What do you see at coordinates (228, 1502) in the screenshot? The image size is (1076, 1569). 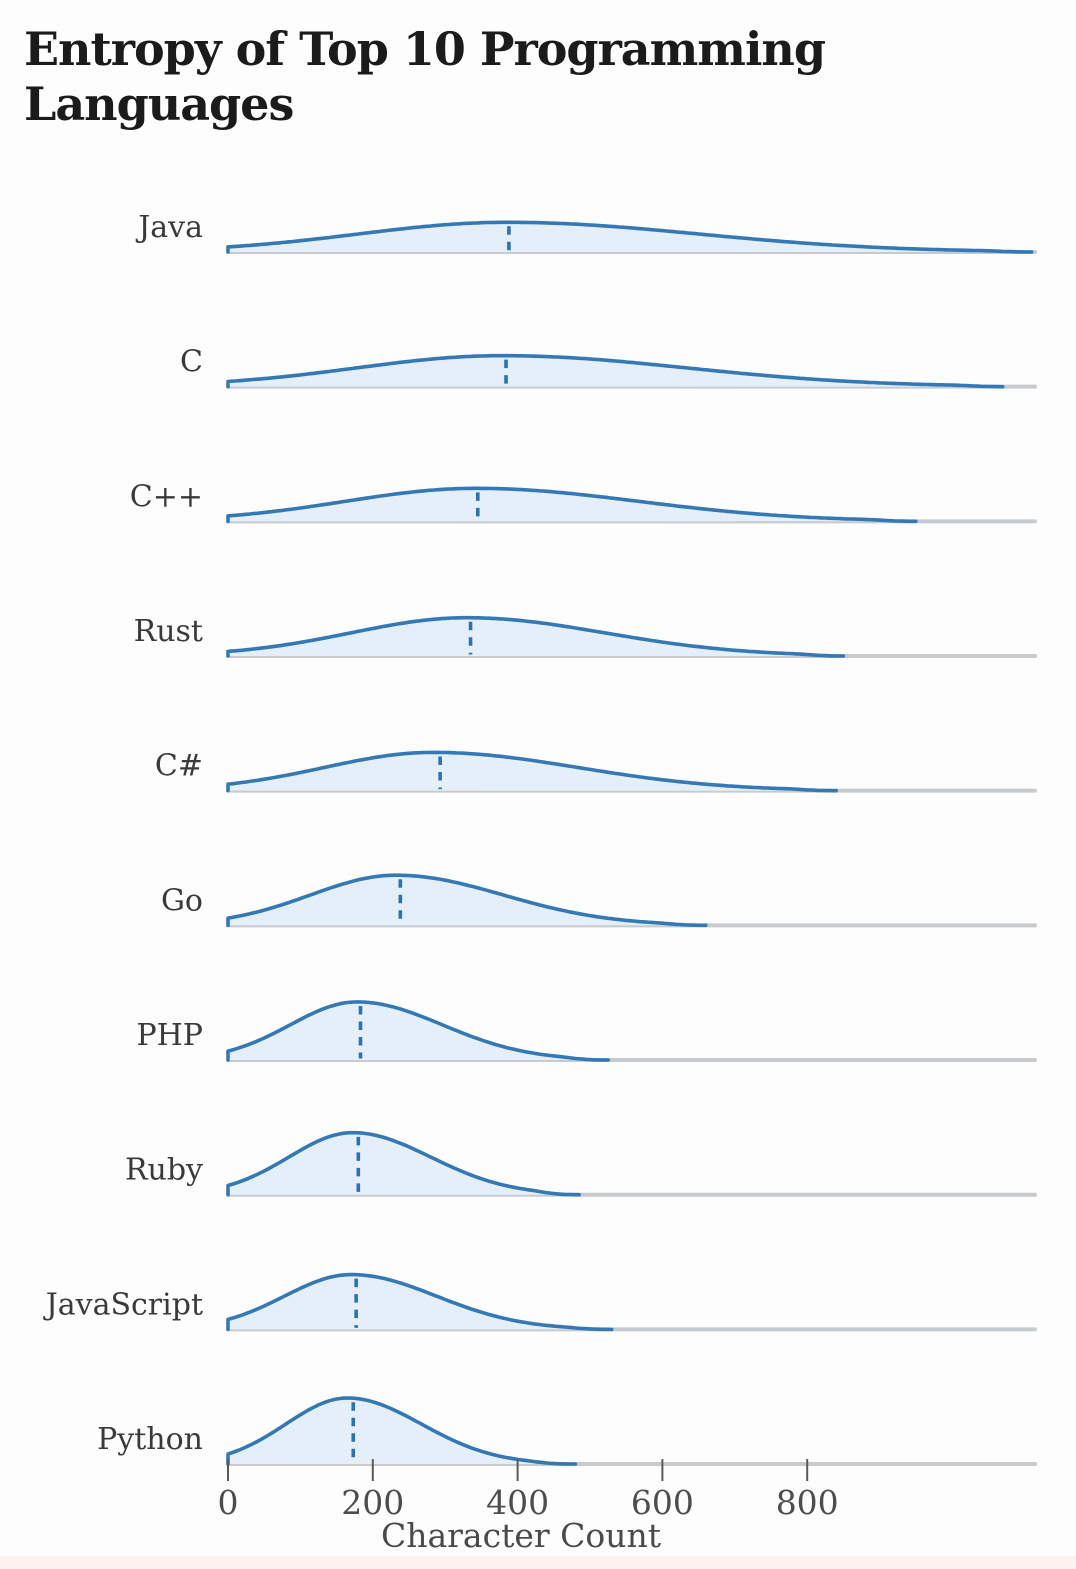 I see `x-axis-tick-label: 0` at bounding box center [228, 1502].